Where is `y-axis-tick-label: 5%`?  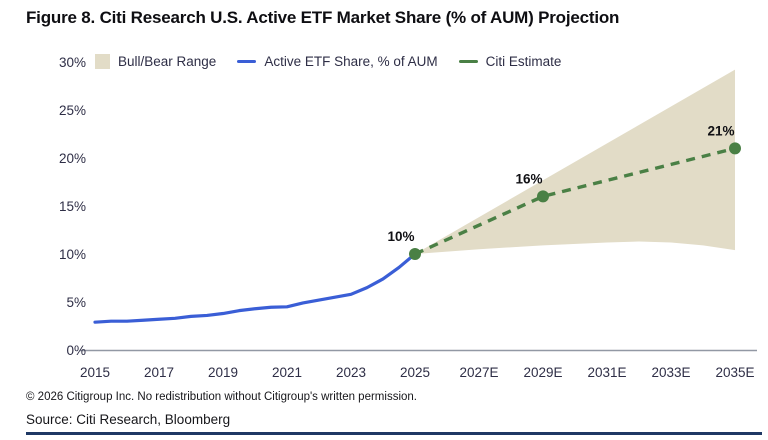 y-axis-tick-label: 5% is located at coordinates (76, 302).